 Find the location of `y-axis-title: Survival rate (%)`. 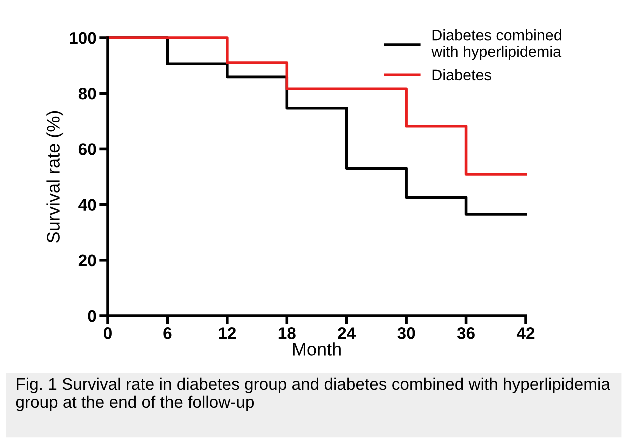

y-axis-title: Survival rate (%) is located at coordinates (55, 177).